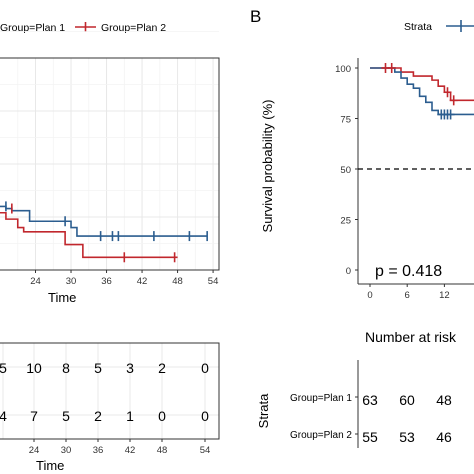 This screenshot has width=474, height=474. What do you see at coordinates (89, 235) in the screenshot?
I see `curve-plan2` at bounding box center [89, 235].